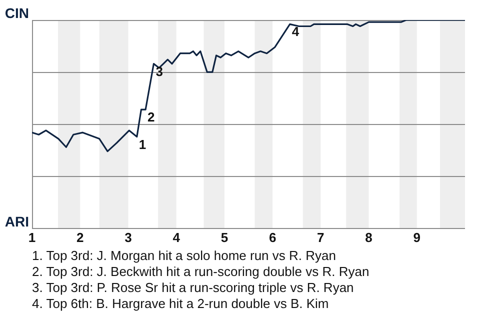 Image resolution: width=480 pixels, height=320 pixels. I want to click on text: 2. Top 3rd: J. Beckwith hit a run-scoring double vs R. Ryan, so click(201, 272).